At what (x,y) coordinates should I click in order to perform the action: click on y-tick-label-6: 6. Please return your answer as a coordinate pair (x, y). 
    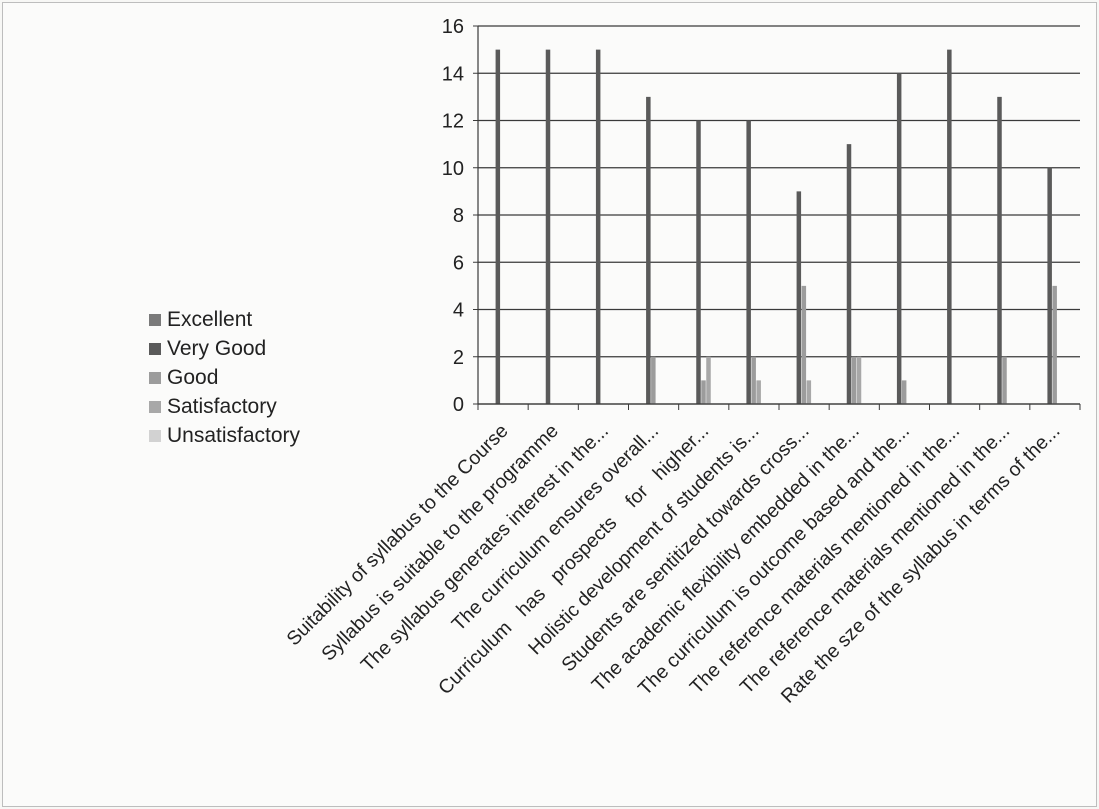
    Looking at the image, I should click on (458, 263).